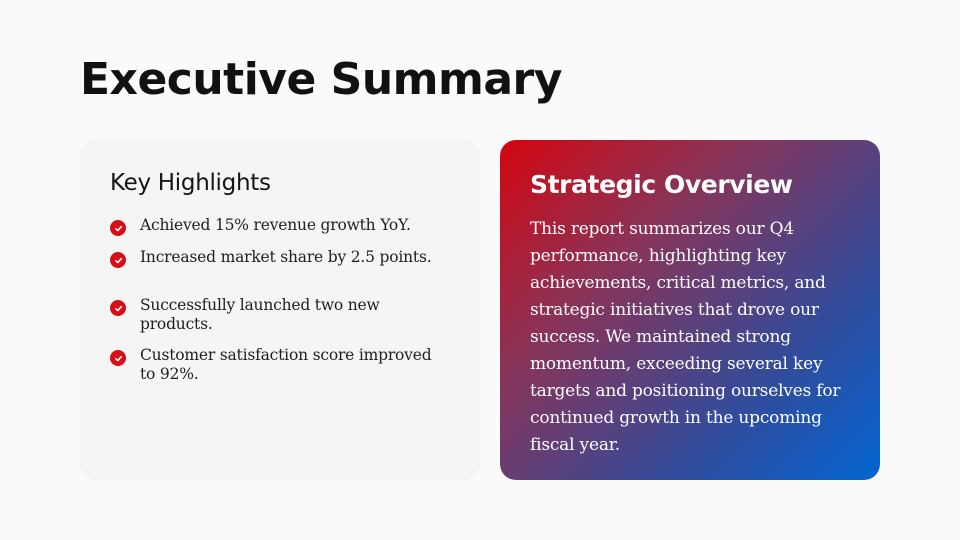 This screenshot has height=540, width=960. Describe the element at coordinates (275, 225) in the screenshot. I see `highlight-text: Achieved 15% revenue growth YoY.` at that location.